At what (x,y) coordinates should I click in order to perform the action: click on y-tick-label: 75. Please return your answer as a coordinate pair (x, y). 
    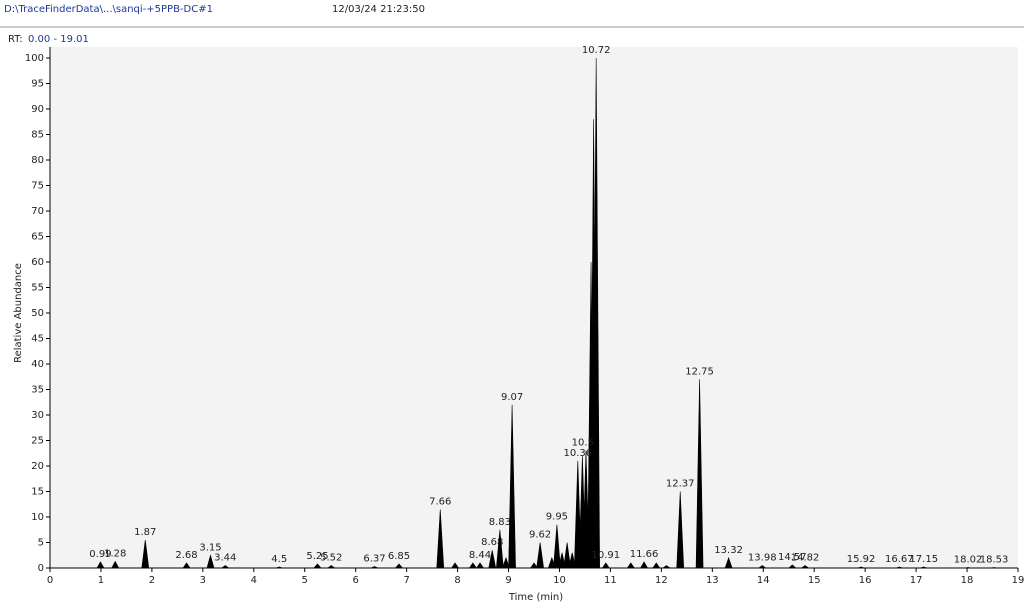
    Looking at the image, I should click on (37, 186).